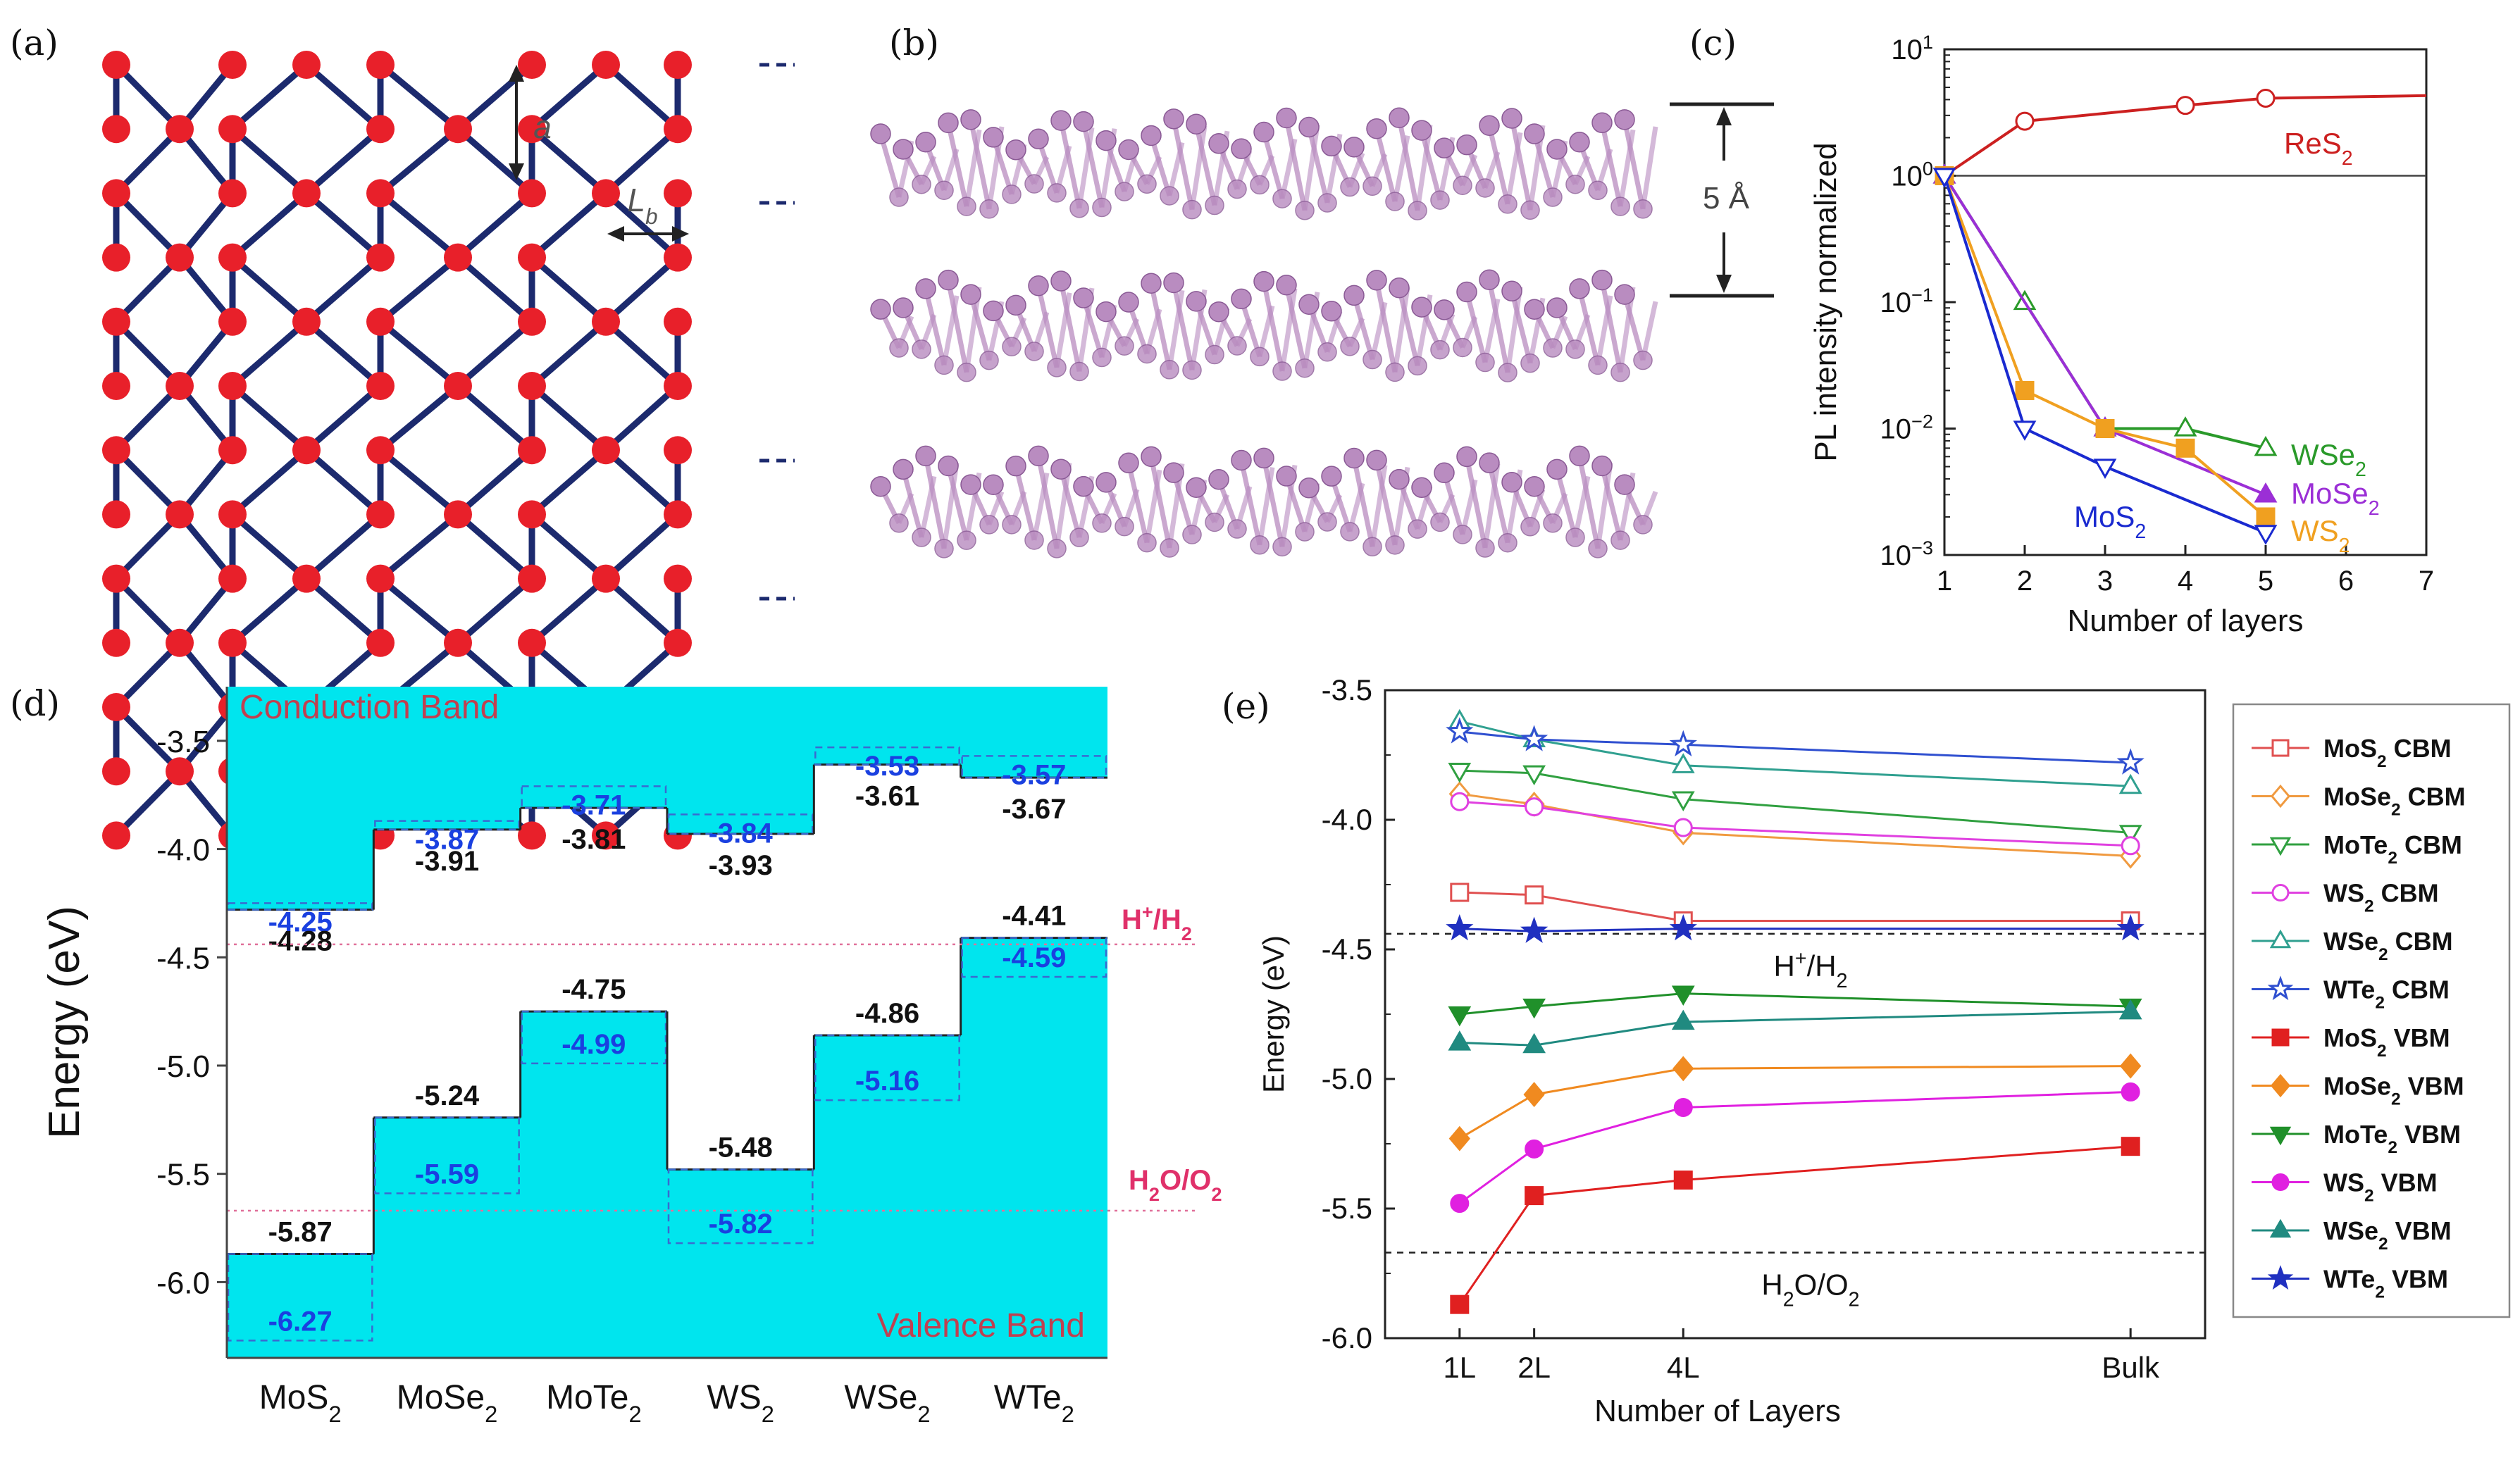  What do you see at coordinates (593, 839) in the screenshot?
I see `cbm-solid-label: -3.81` at bounding box center [593, 839].